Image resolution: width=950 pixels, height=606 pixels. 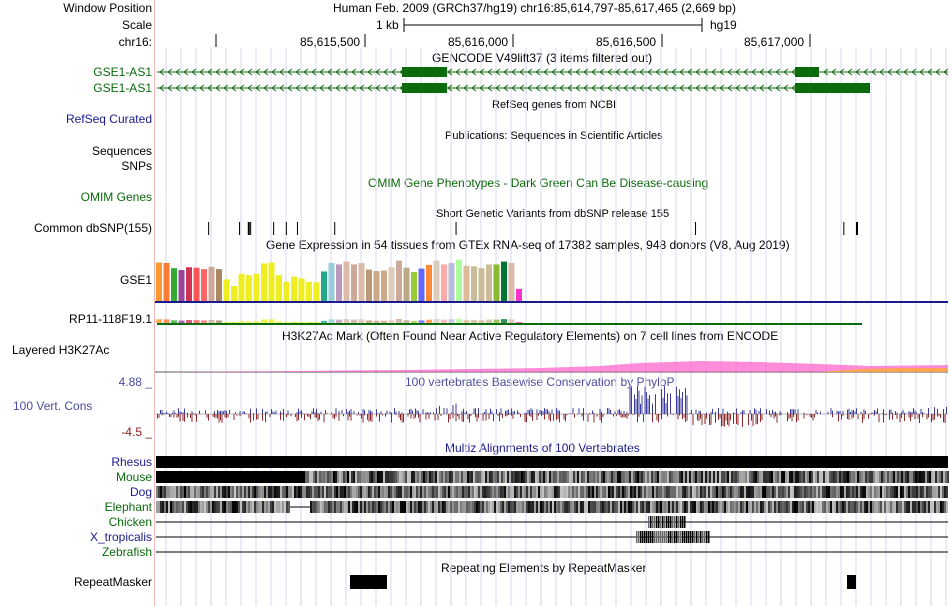 What do you see at coordinates (116, 197) in the screenshot?
I see `track-label-omim: OMIM Genes` at bounding box center [116, 197].